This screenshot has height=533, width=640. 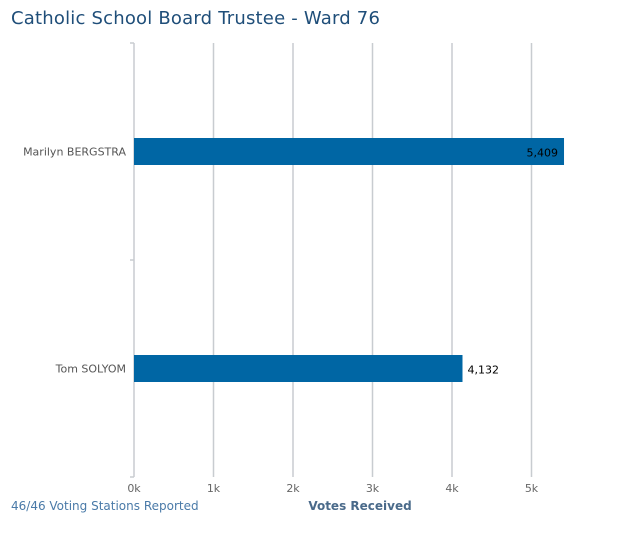 What do you see at coordinates (543, 153) in the screenshot?
I see `bar-value-label: 5,409` at bounding box center [543, 153].